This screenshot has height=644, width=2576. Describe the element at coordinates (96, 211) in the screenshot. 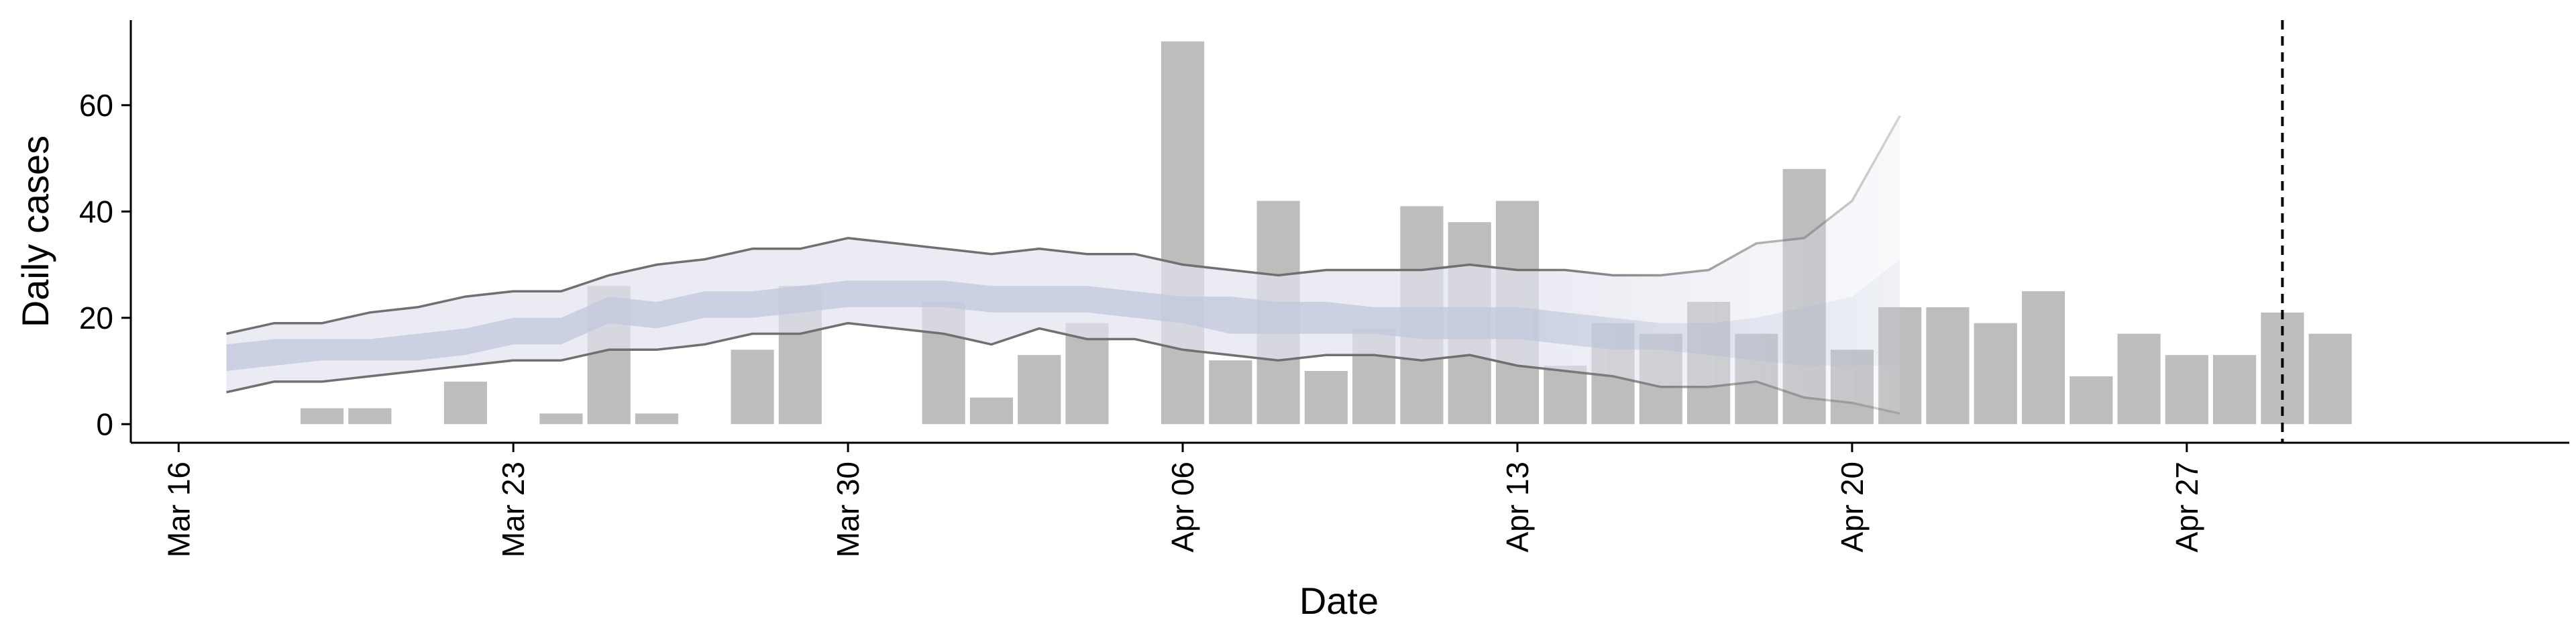

I see `y-tick-label: 40` at that location.